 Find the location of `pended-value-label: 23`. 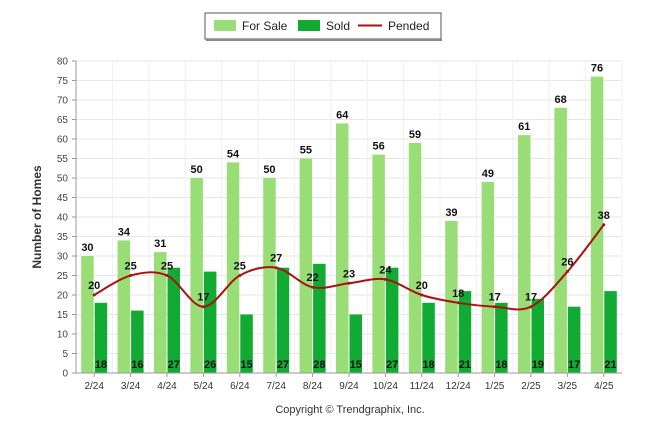

pended-value-label: 23 is located at coordinates (349, 274).